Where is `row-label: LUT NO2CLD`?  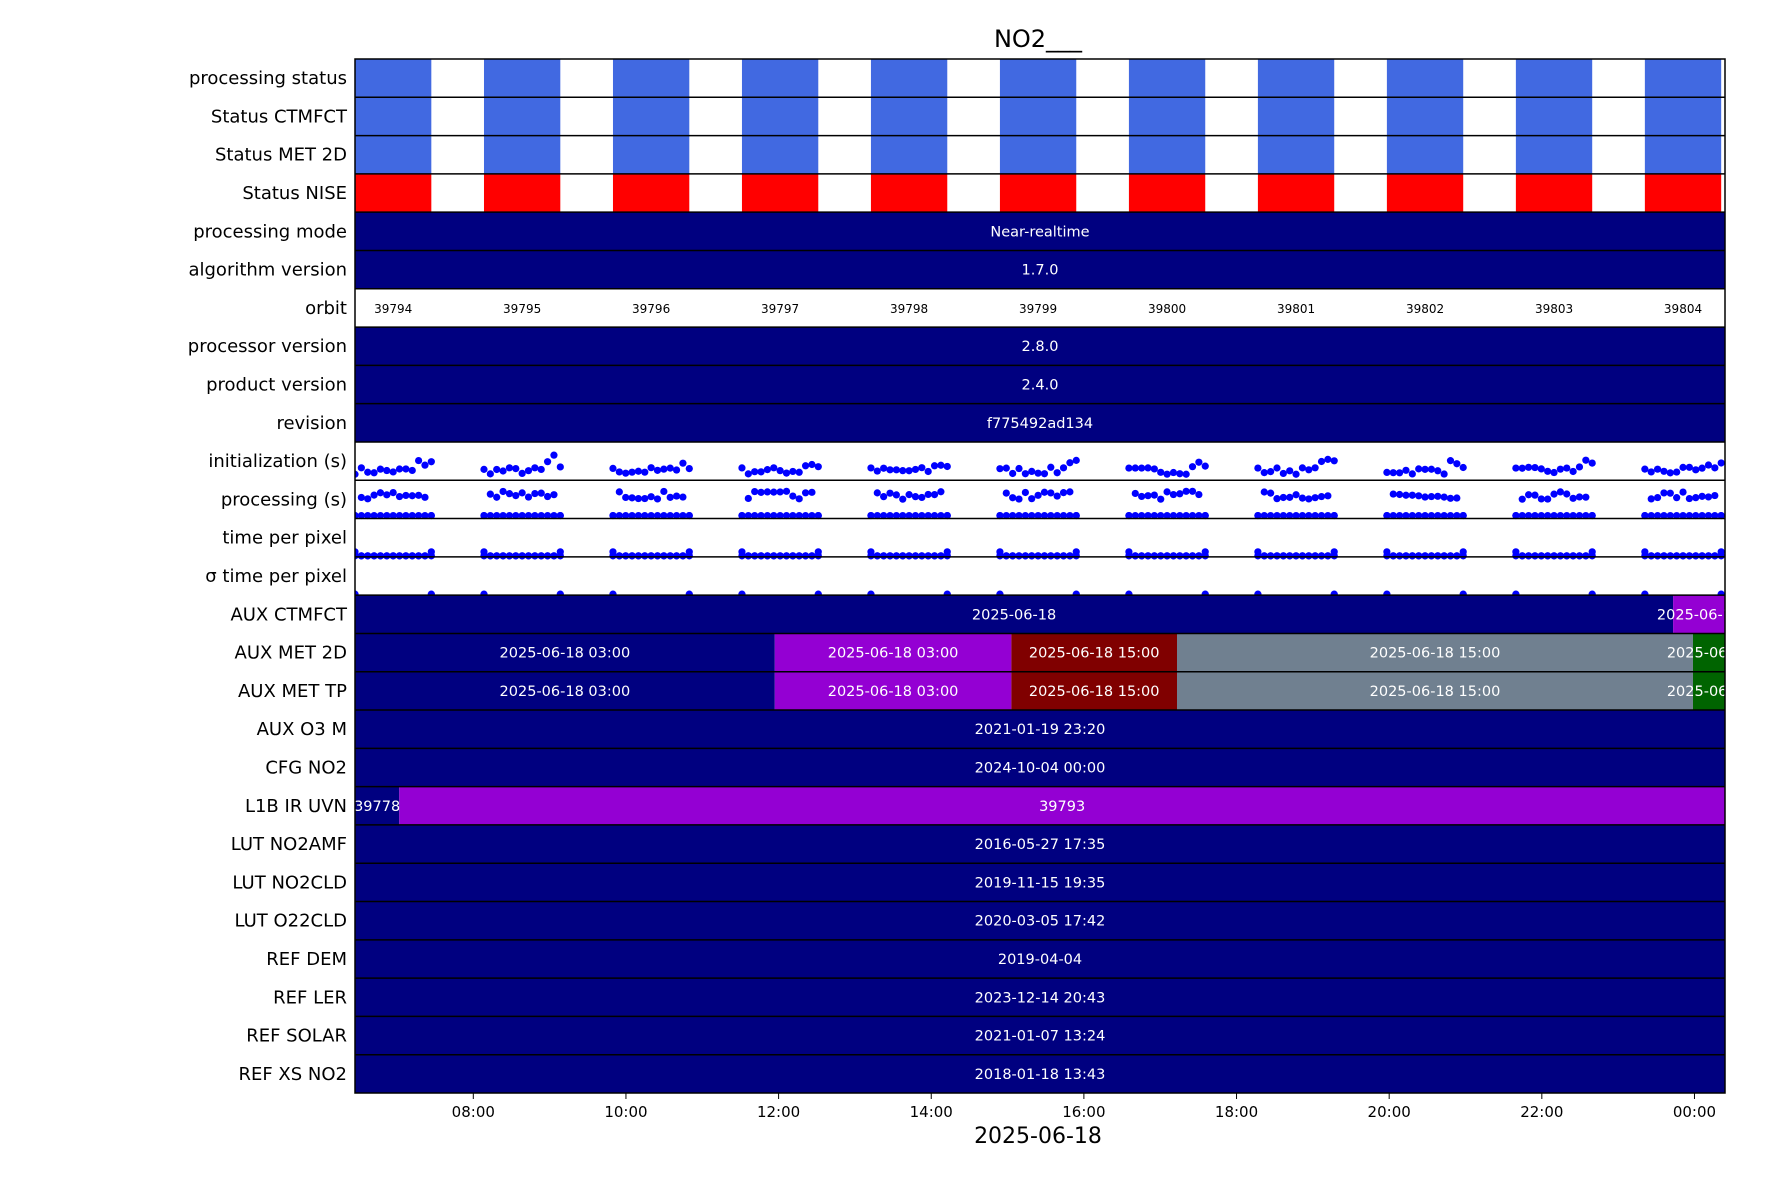 row-label: LUT NO2CLD is located at coordinates (289, 882).